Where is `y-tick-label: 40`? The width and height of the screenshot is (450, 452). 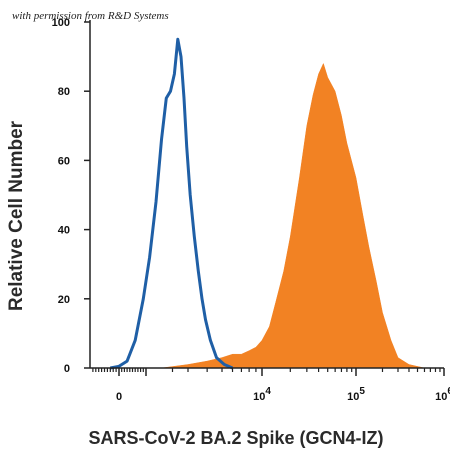 y-tick-label: 40 is located at coordinates (64, 231).